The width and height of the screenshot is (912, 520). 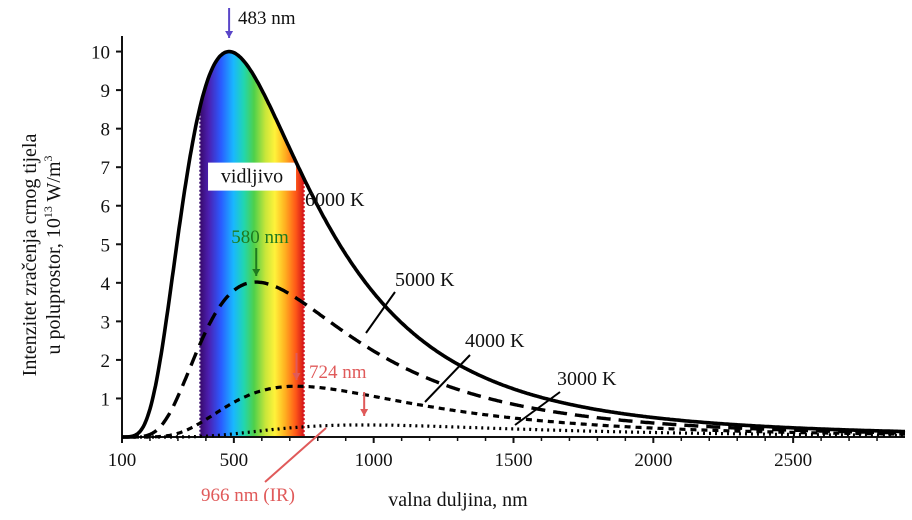 What do you see at coordinates (793, 460) in the screenshot?
I see `x-tick-label: 2500` at bounding box center [793, 460].